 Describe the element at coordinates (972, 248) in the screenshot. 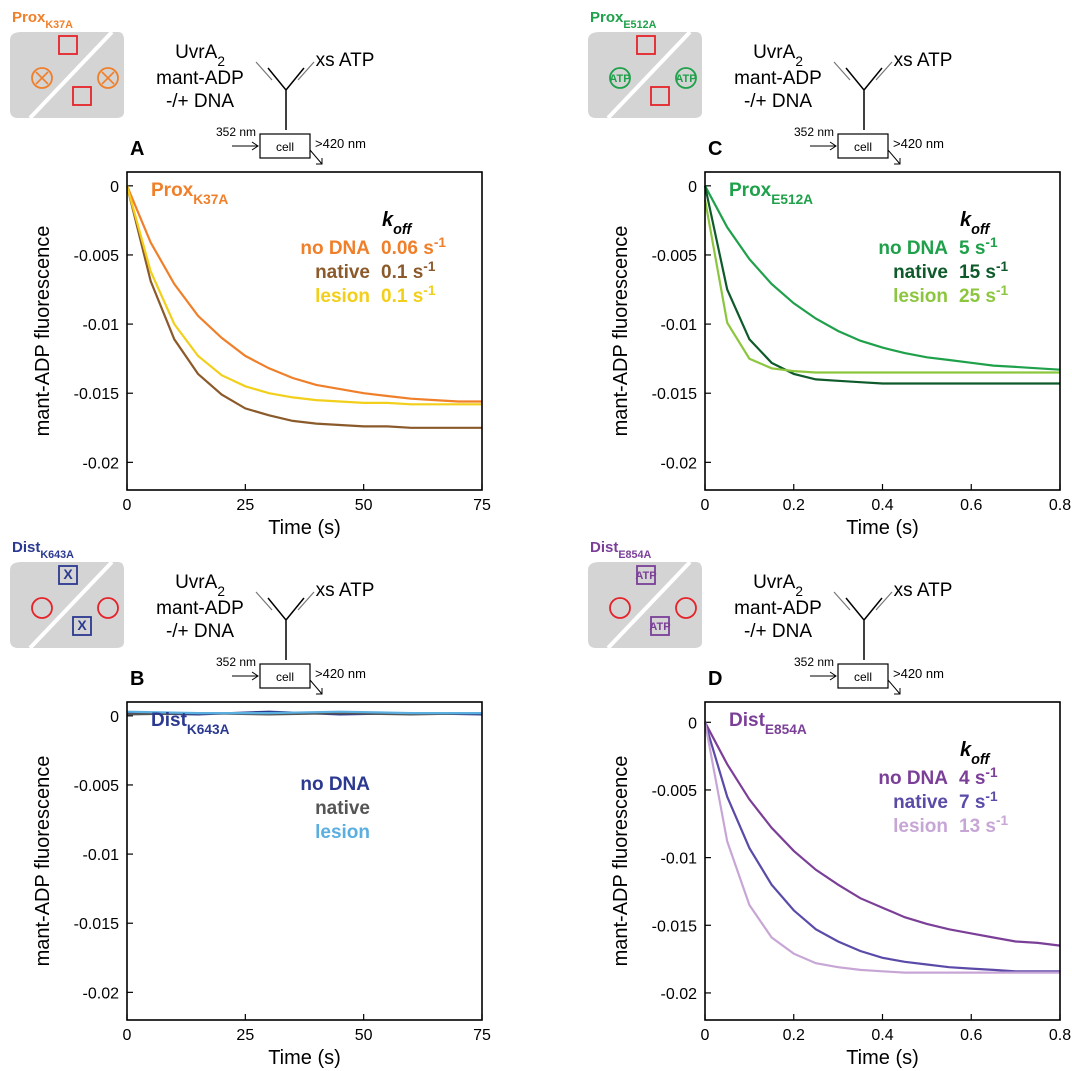

I see `legend-rate-part: 5 s` at that location.